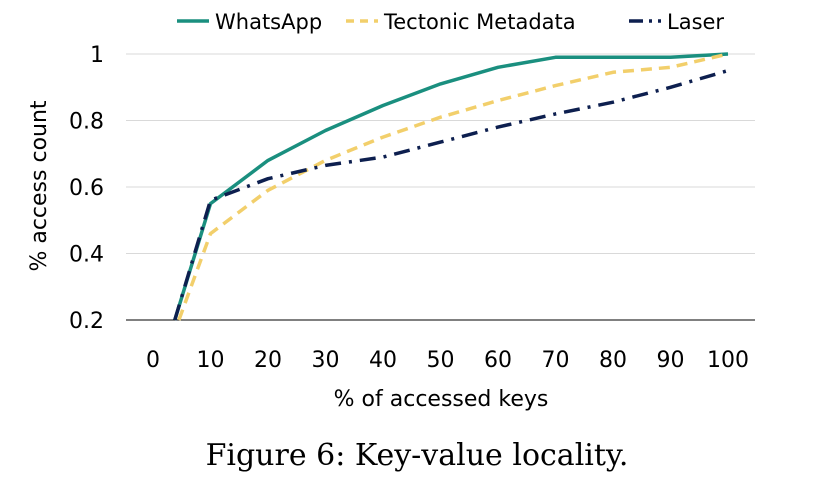 The width and height of the screenshot is (834, 491). I want to click on x-tick-label: 50, so click(441, 360).